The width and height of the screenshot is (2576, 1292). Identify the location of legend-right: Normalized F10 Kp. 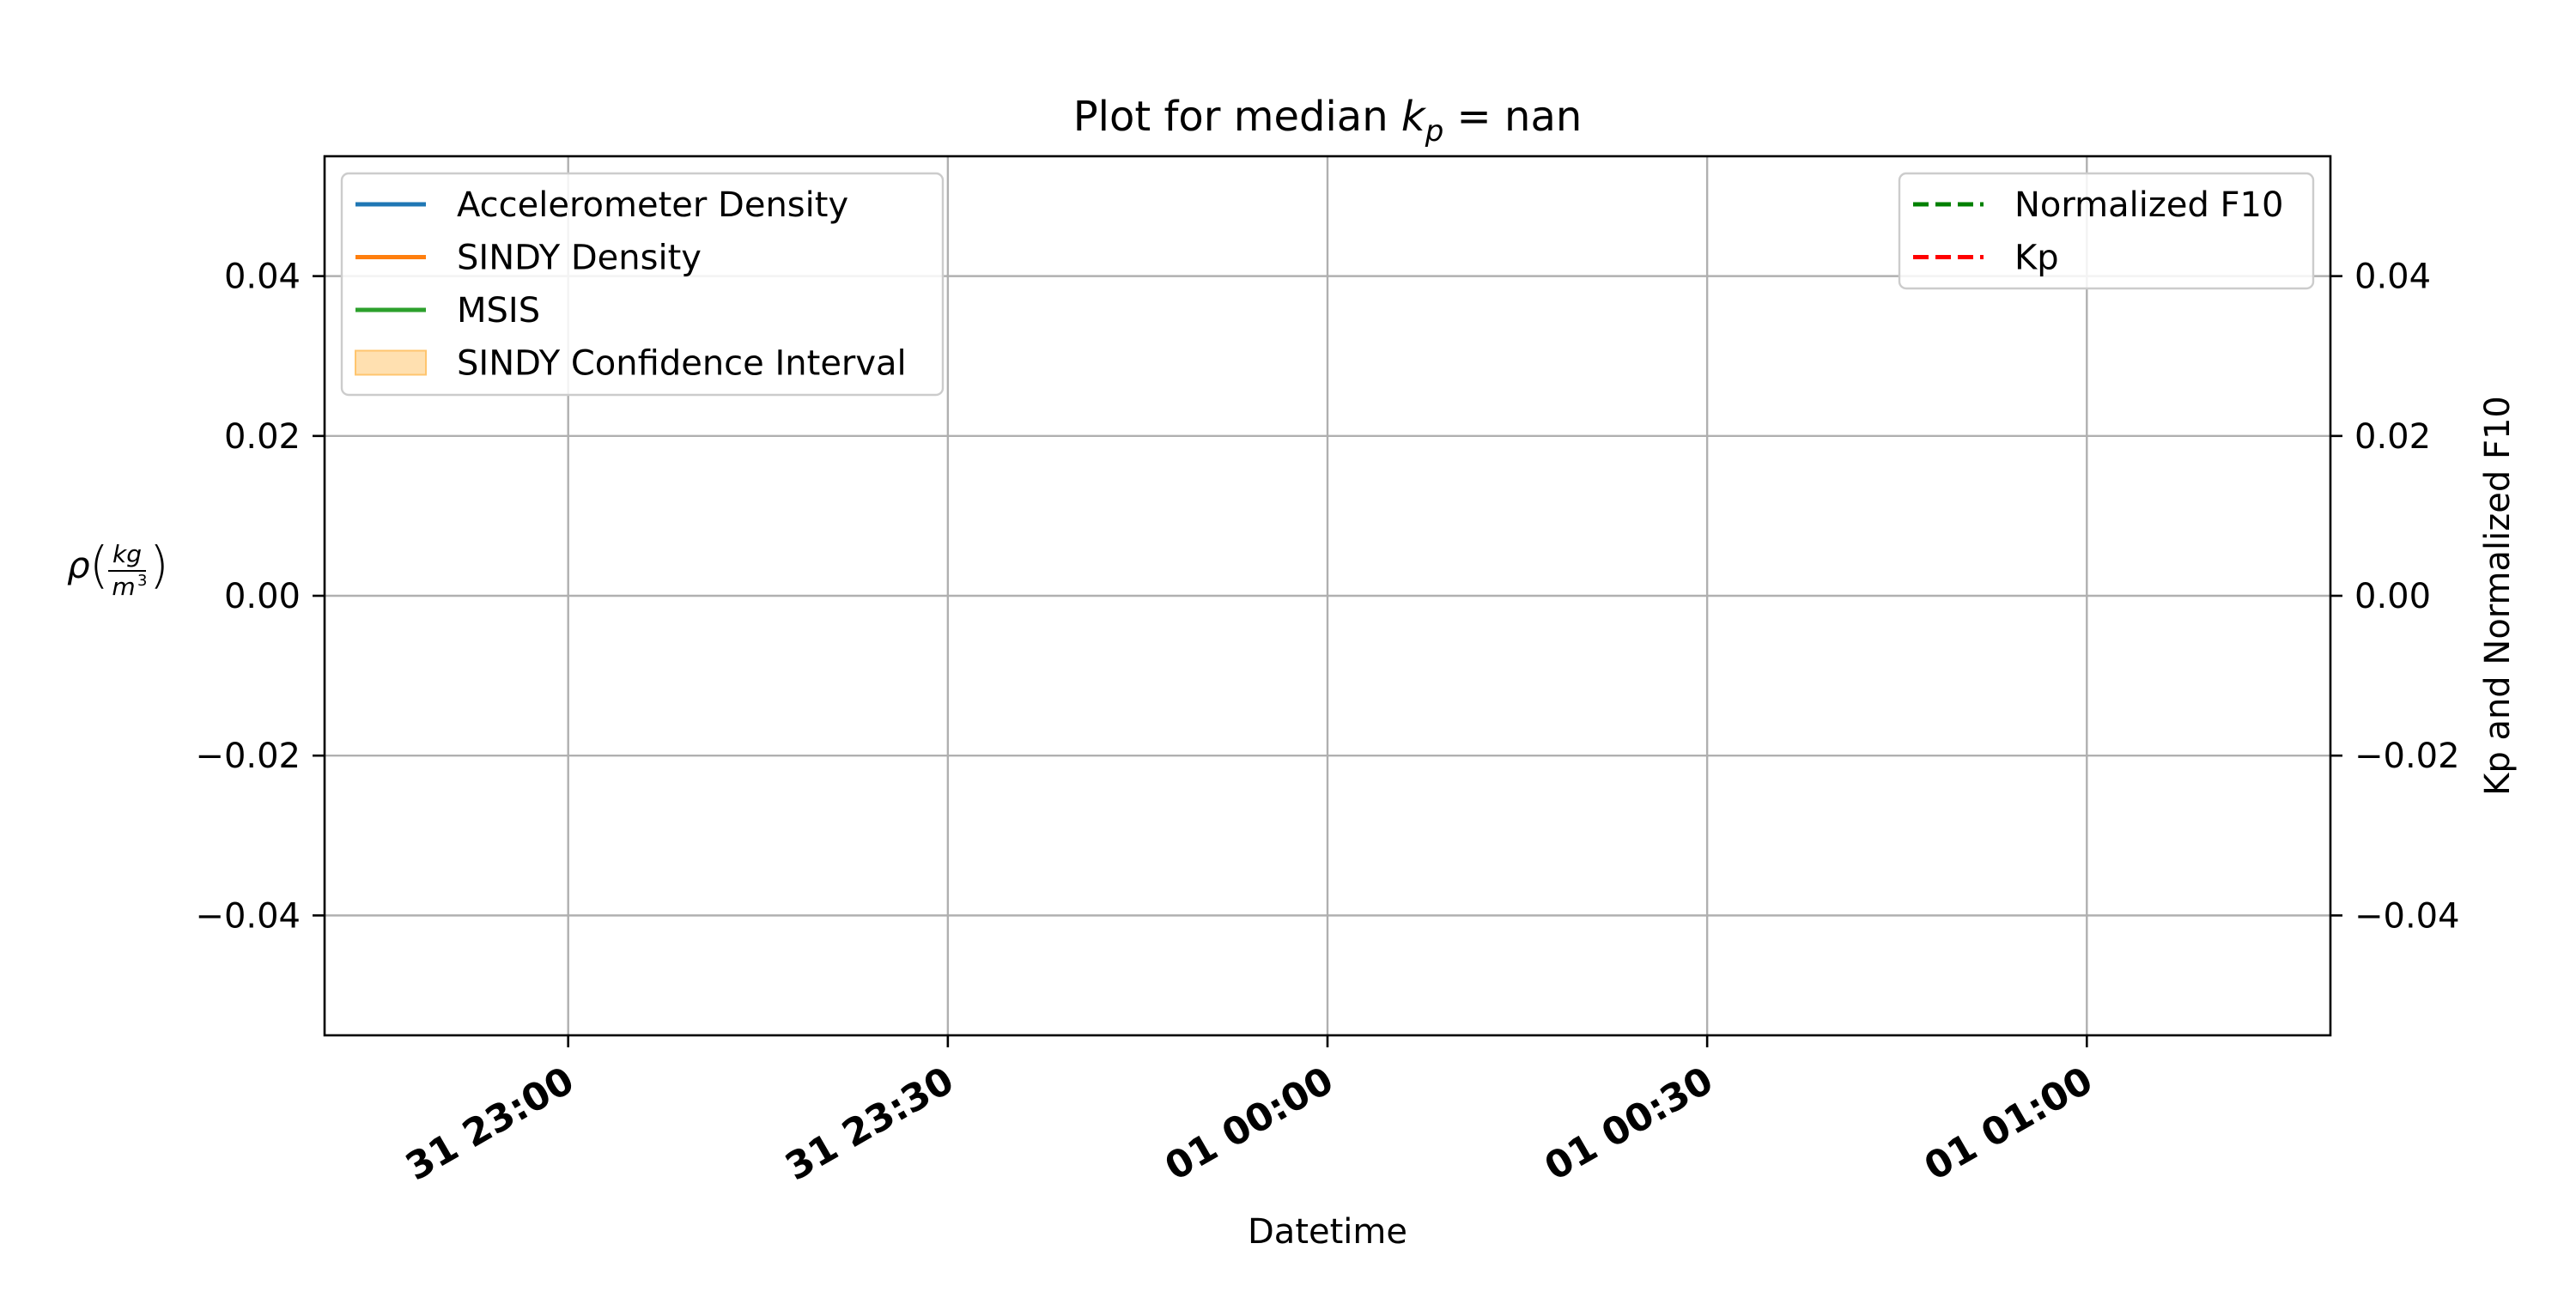
(2106, 231).